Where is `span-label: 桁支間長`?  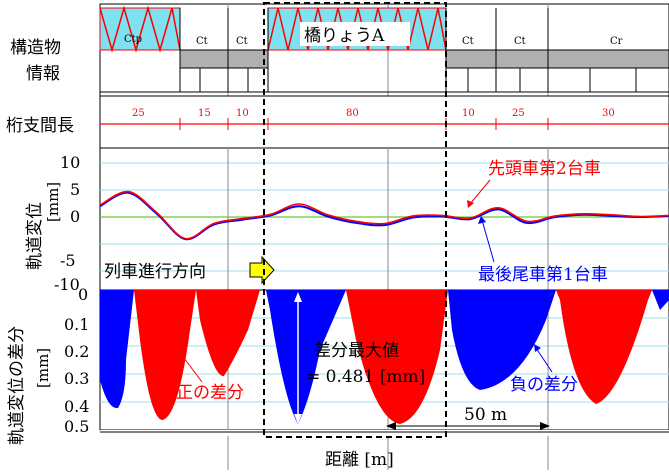 span-label: 桁支間長 is located at coordinates (40, 126).